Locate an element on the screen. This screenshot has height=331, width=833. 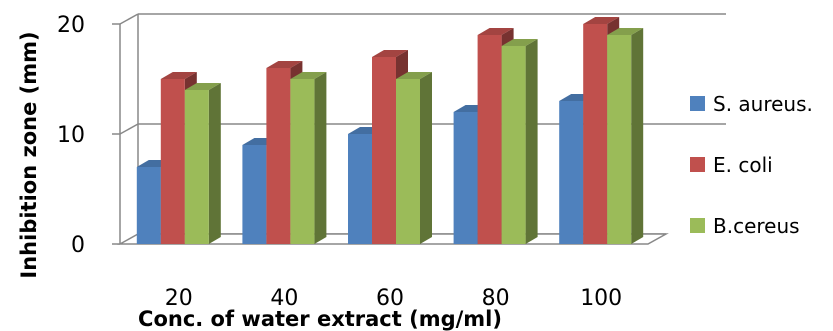
x-axis-ticks: 20 40 60 80 100 is located at coordinates (393, 298).